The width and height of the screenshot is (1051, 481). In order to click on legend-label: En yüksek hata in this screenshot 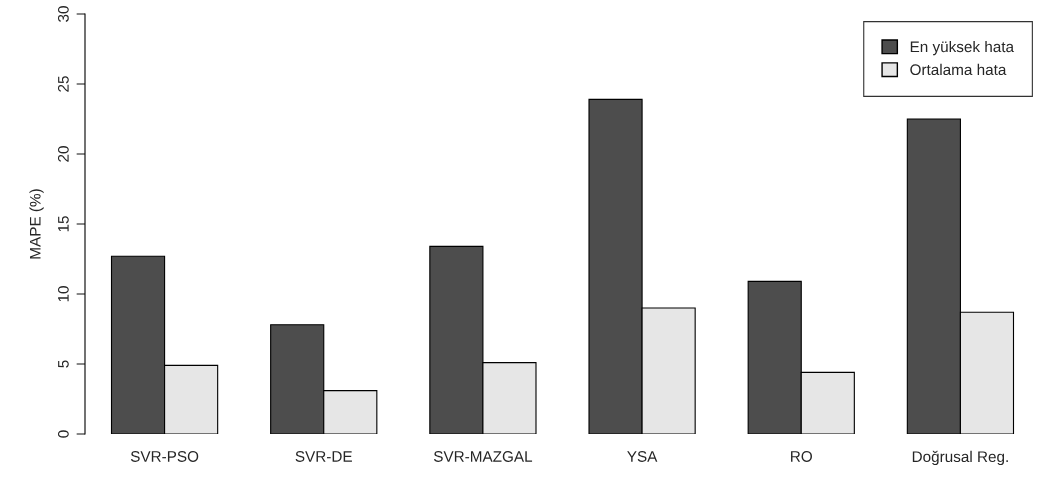, I will do `click(962, 48)`.